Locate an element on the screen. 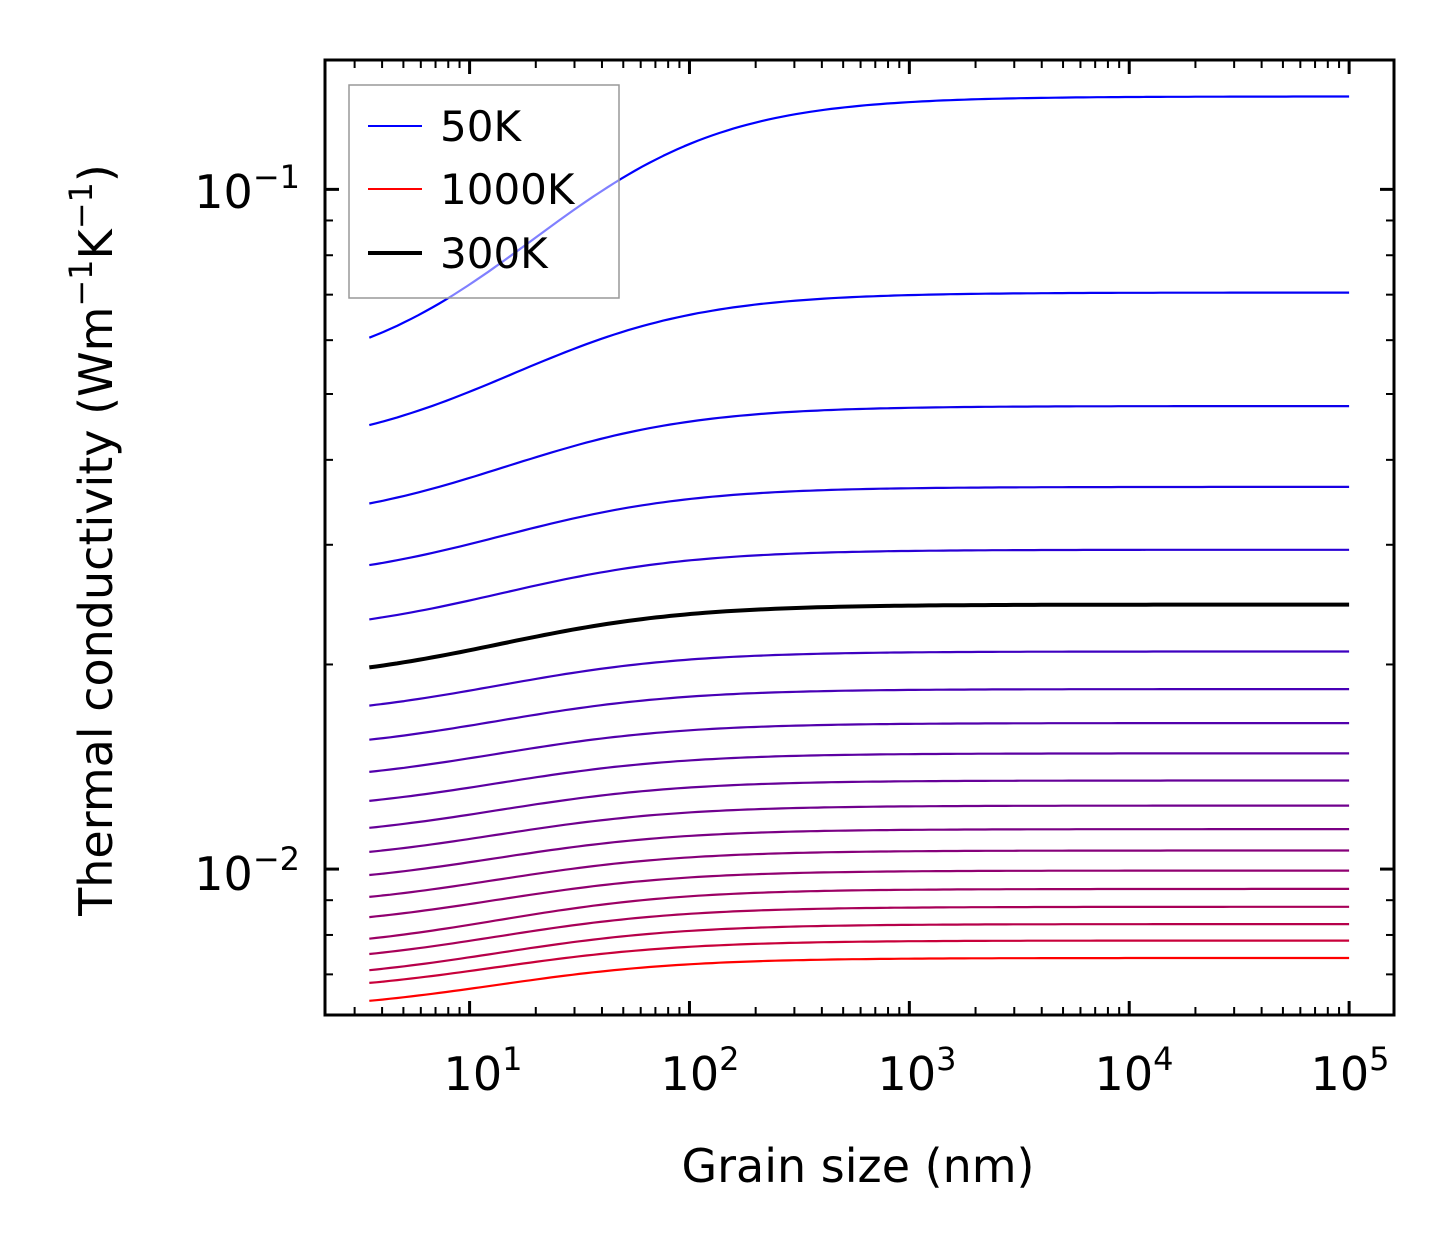 The width and height of the screenshot is (1454, 1254). series-line-300k is located at coordinates (859, 636).